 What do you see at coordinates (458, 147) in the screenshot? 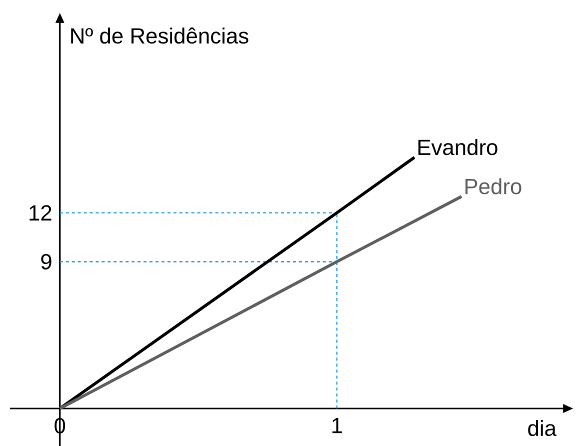
I see `series-label: Evandro` at bounding box center [458, 147].